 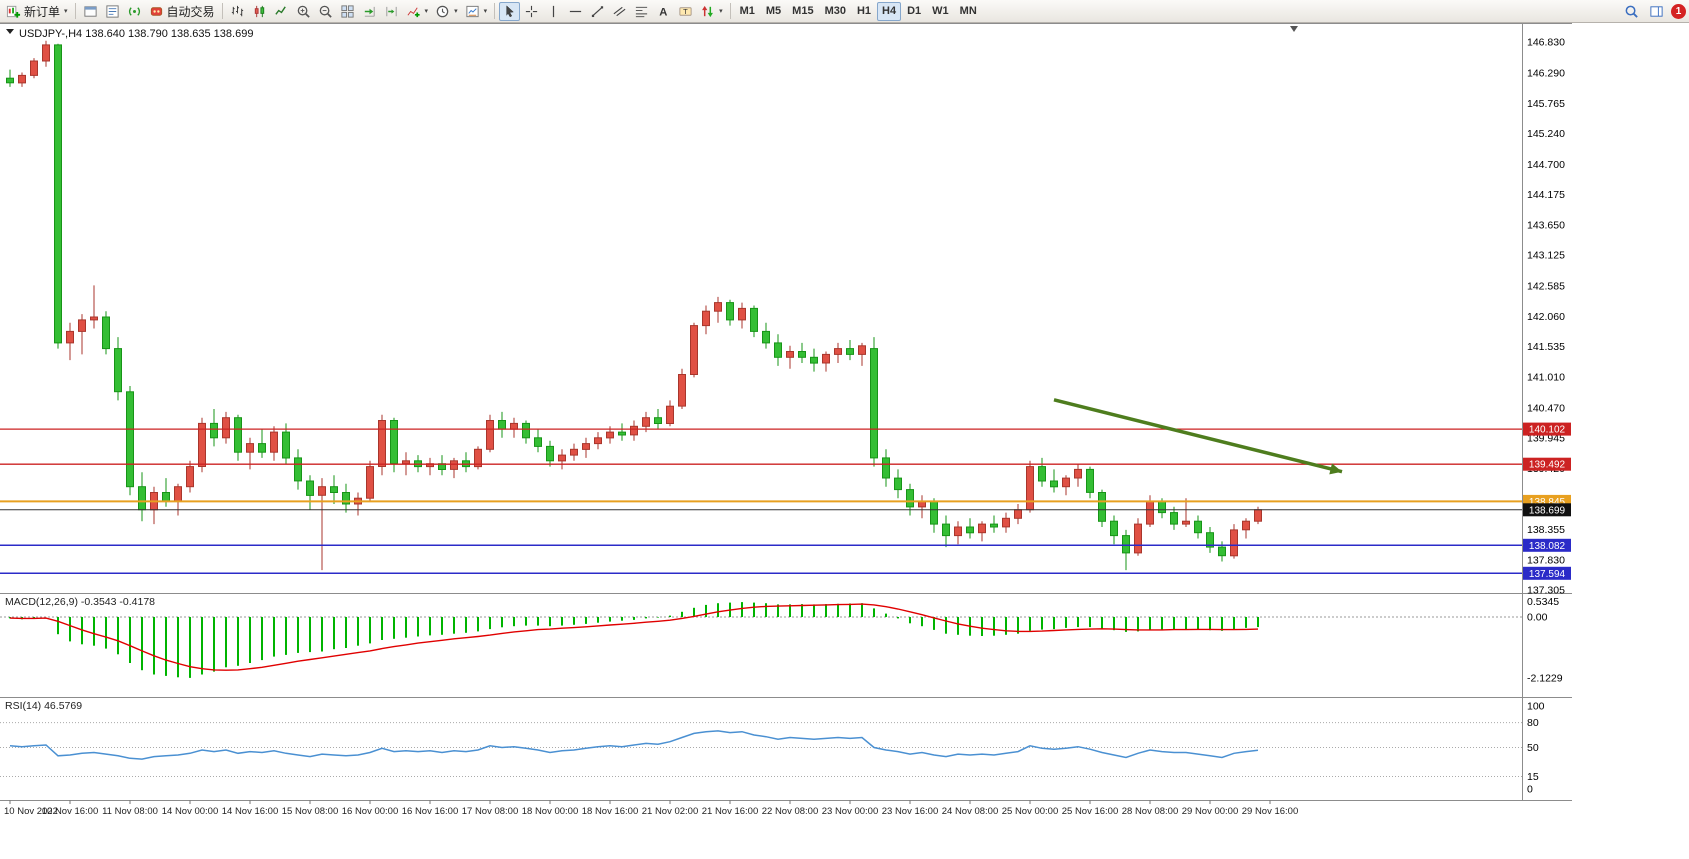 What do you see at coordinates (1546, 377) in the screenshot?
I see `svg-text: 141.010` at bounding box center [1546, 377].